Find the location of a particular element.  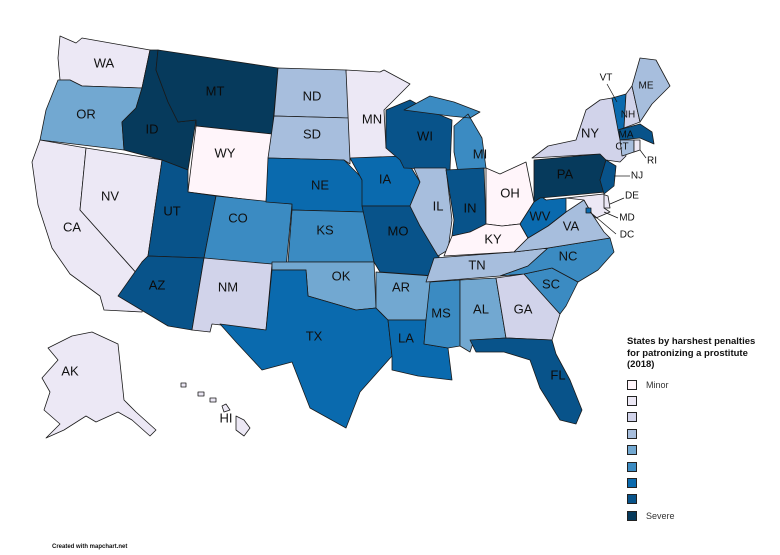

state-co is located at coordinates (248, 232).